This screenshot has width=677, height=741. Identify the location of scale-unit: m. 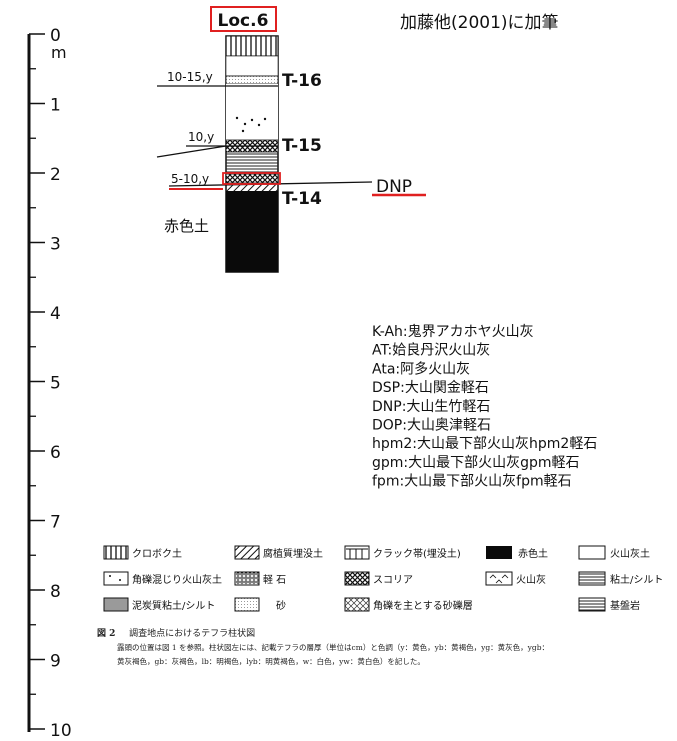
(59, 52).